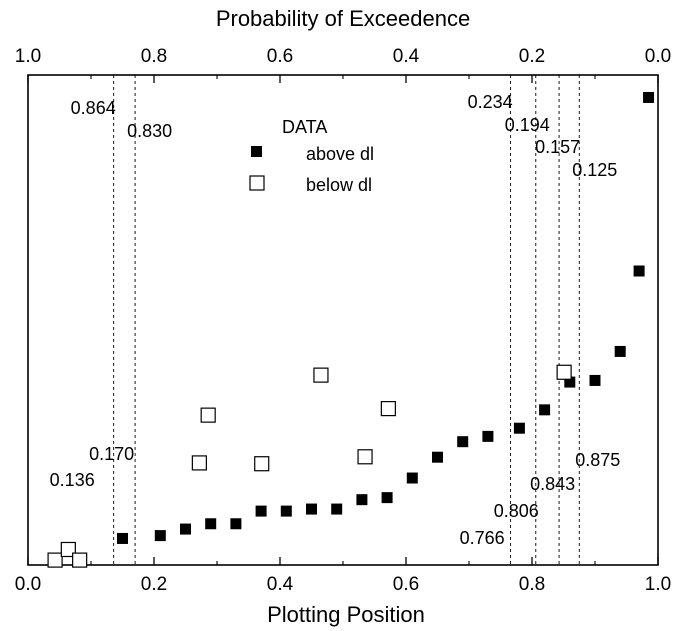  Describe the element at coordinates (532, 584) in the screenshot. I see `bottom-tick-label: 0.8` at that location.